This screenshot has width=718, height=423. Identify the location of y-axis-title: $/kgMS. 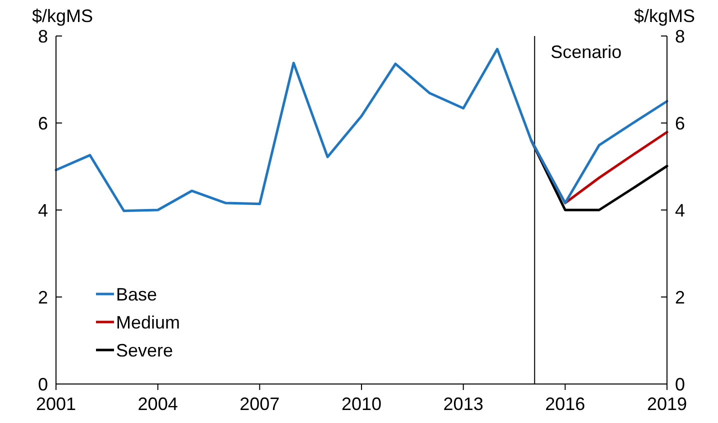
(63, 16).